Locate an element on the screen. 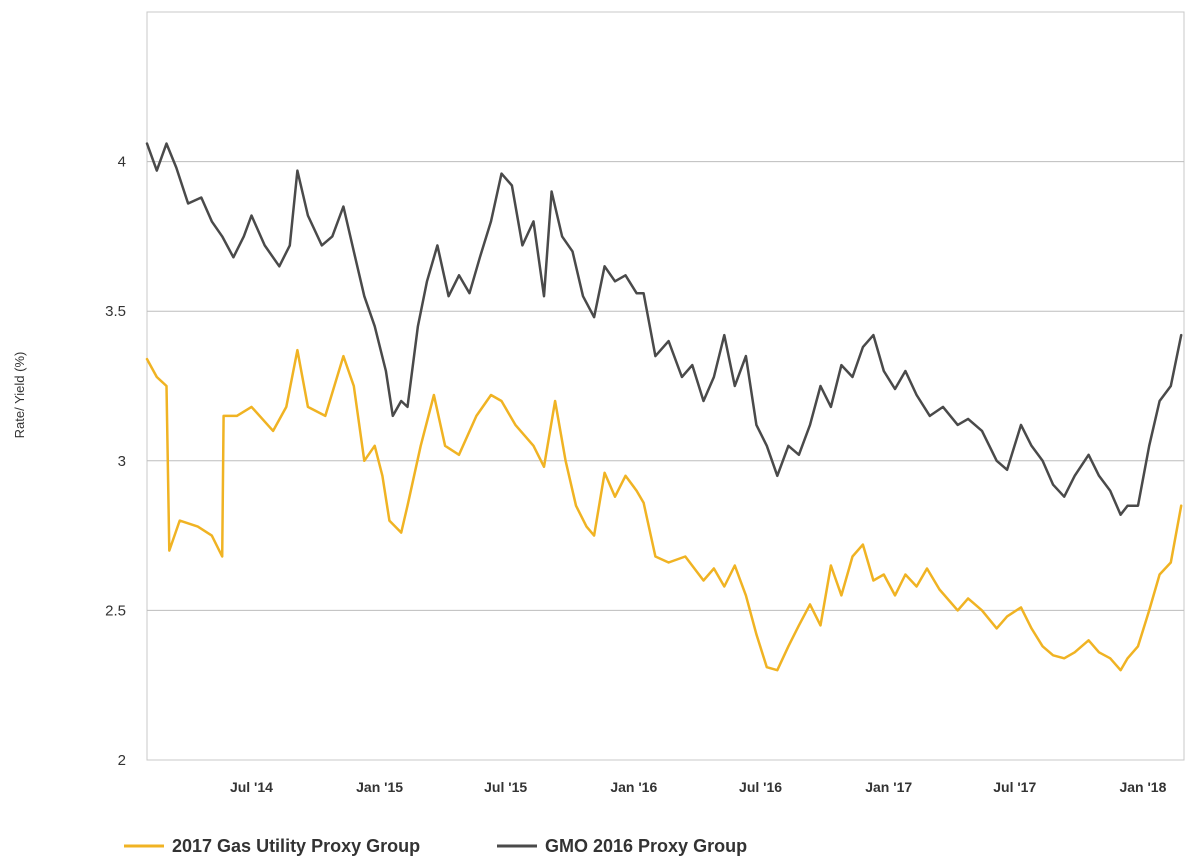  legend-item-gmo-2016: GMO 2016 Proxy Group is located at coordinates (622, 846).